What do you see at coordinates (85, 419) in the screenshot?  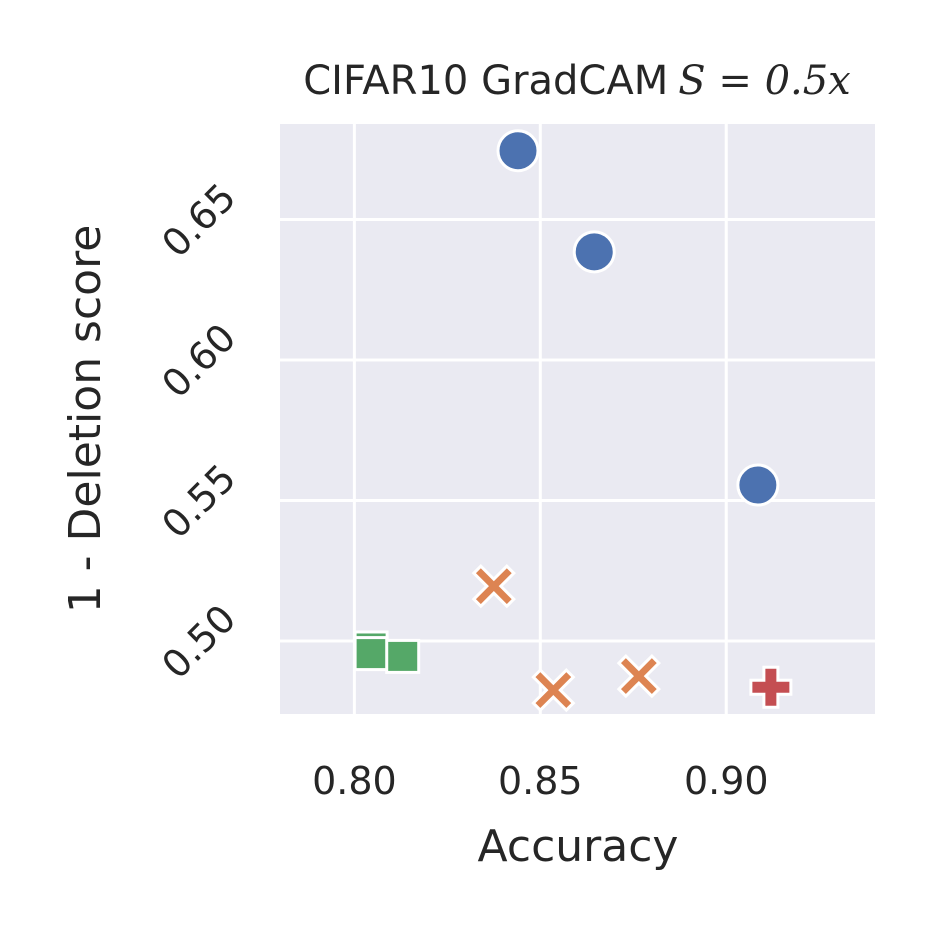 I see `y-axis-label: 1 - Deletion score` at bounding box center [85, 419].